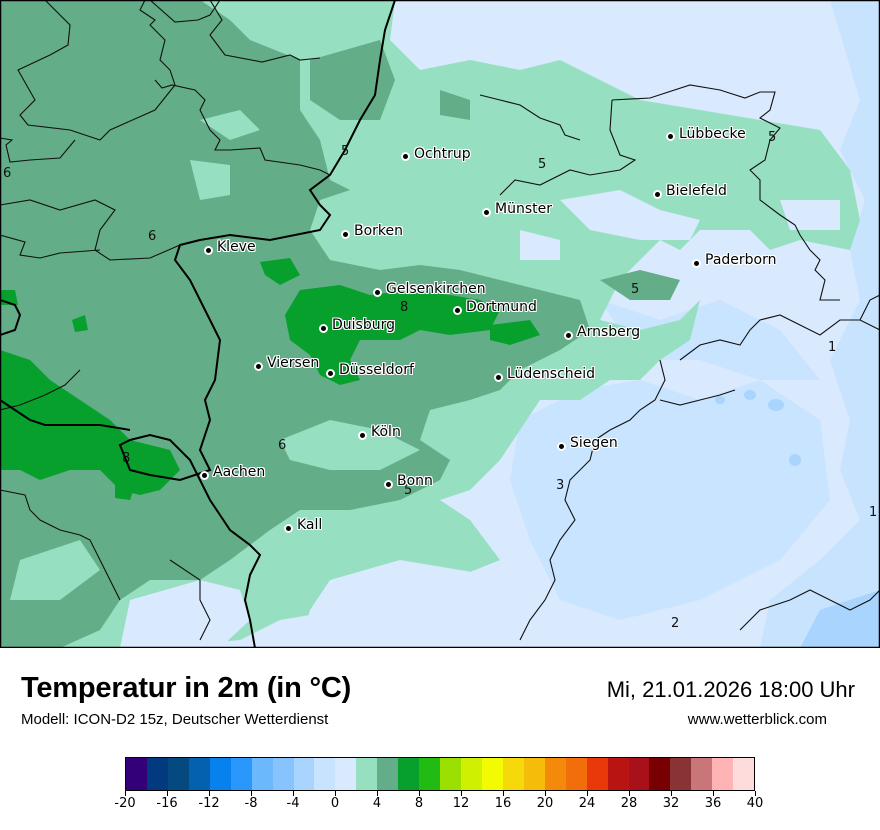  What do you see at coordinates (415, 481) in the screenshot?
I see `city-label-bonn: Bonn` at bounding box center [415, 481].